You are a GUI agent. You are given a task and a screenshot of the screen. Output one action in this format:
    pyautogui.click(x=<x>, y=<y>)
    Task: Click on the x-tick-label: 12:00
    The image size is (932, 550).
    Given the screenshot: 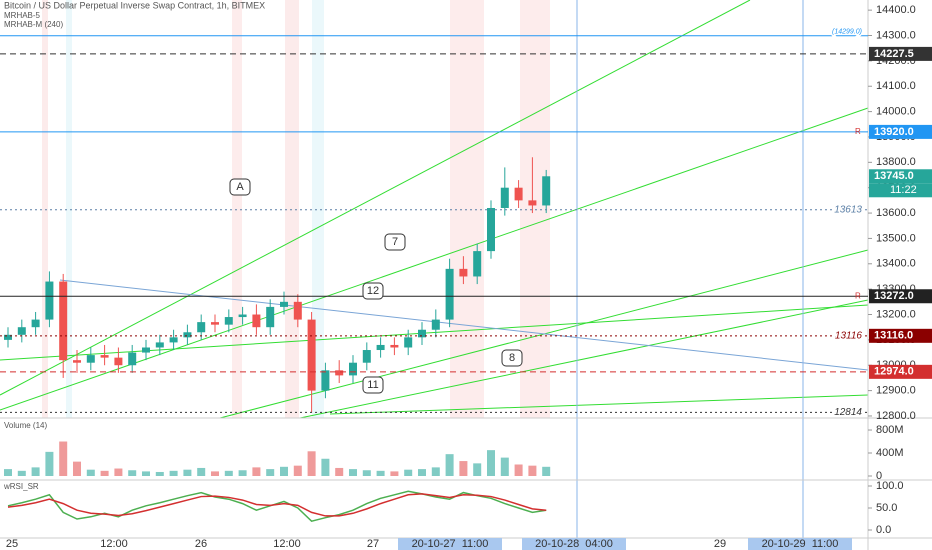 What is the action you would take?
    pyautogui.click(x=114, y=544)
    